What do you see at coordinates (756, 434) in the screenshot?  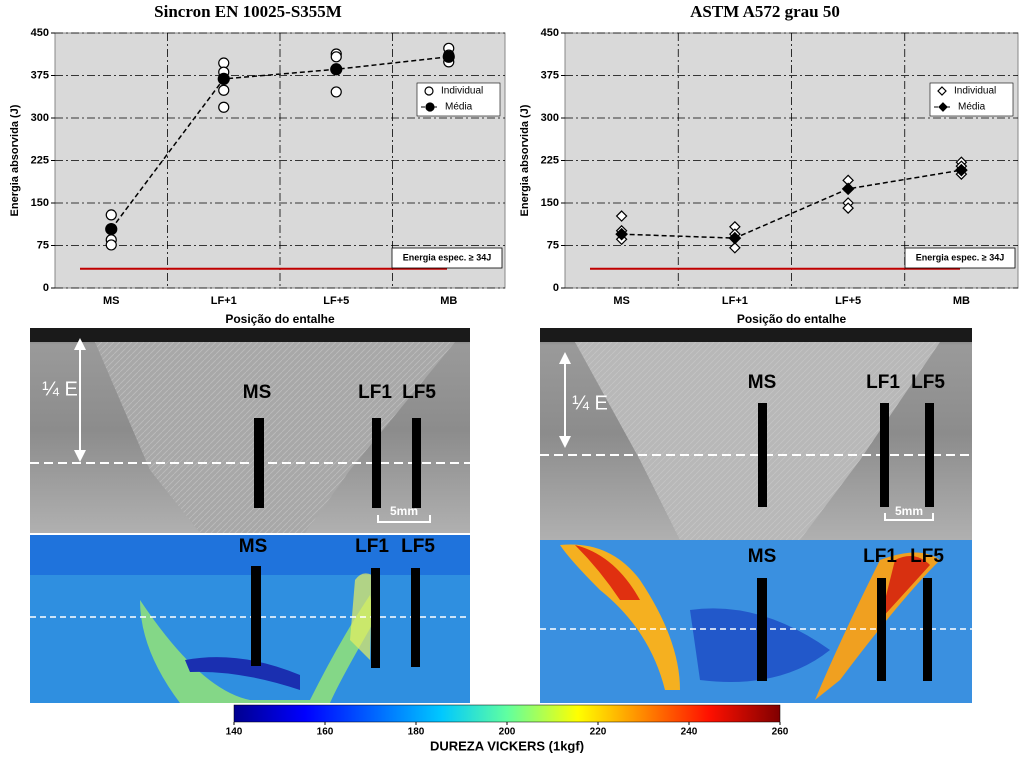 I see `macrograph-right` at bounding box center [756, 434].